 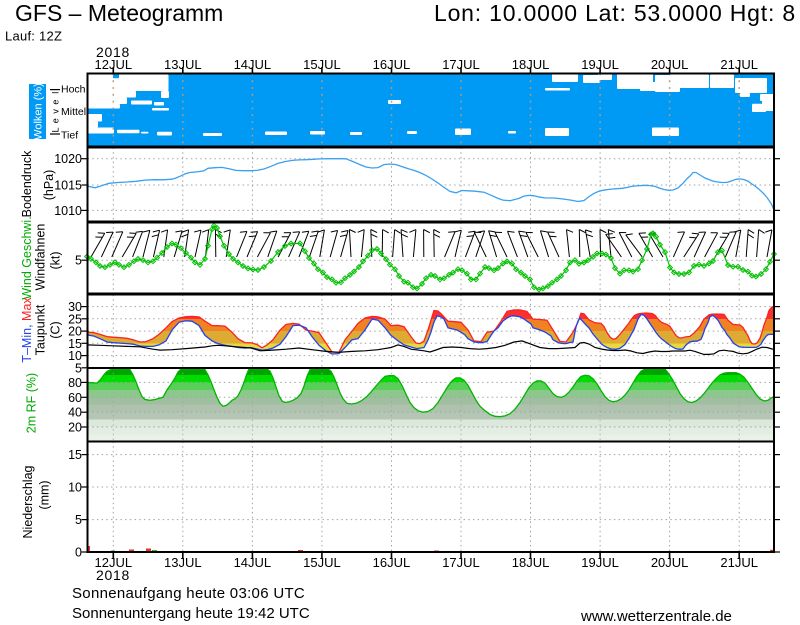 What do you see at coordinates (27, 330) in the screenshot?
I see `svg-text: T–Min, Max` at bounding box center [27, 330].